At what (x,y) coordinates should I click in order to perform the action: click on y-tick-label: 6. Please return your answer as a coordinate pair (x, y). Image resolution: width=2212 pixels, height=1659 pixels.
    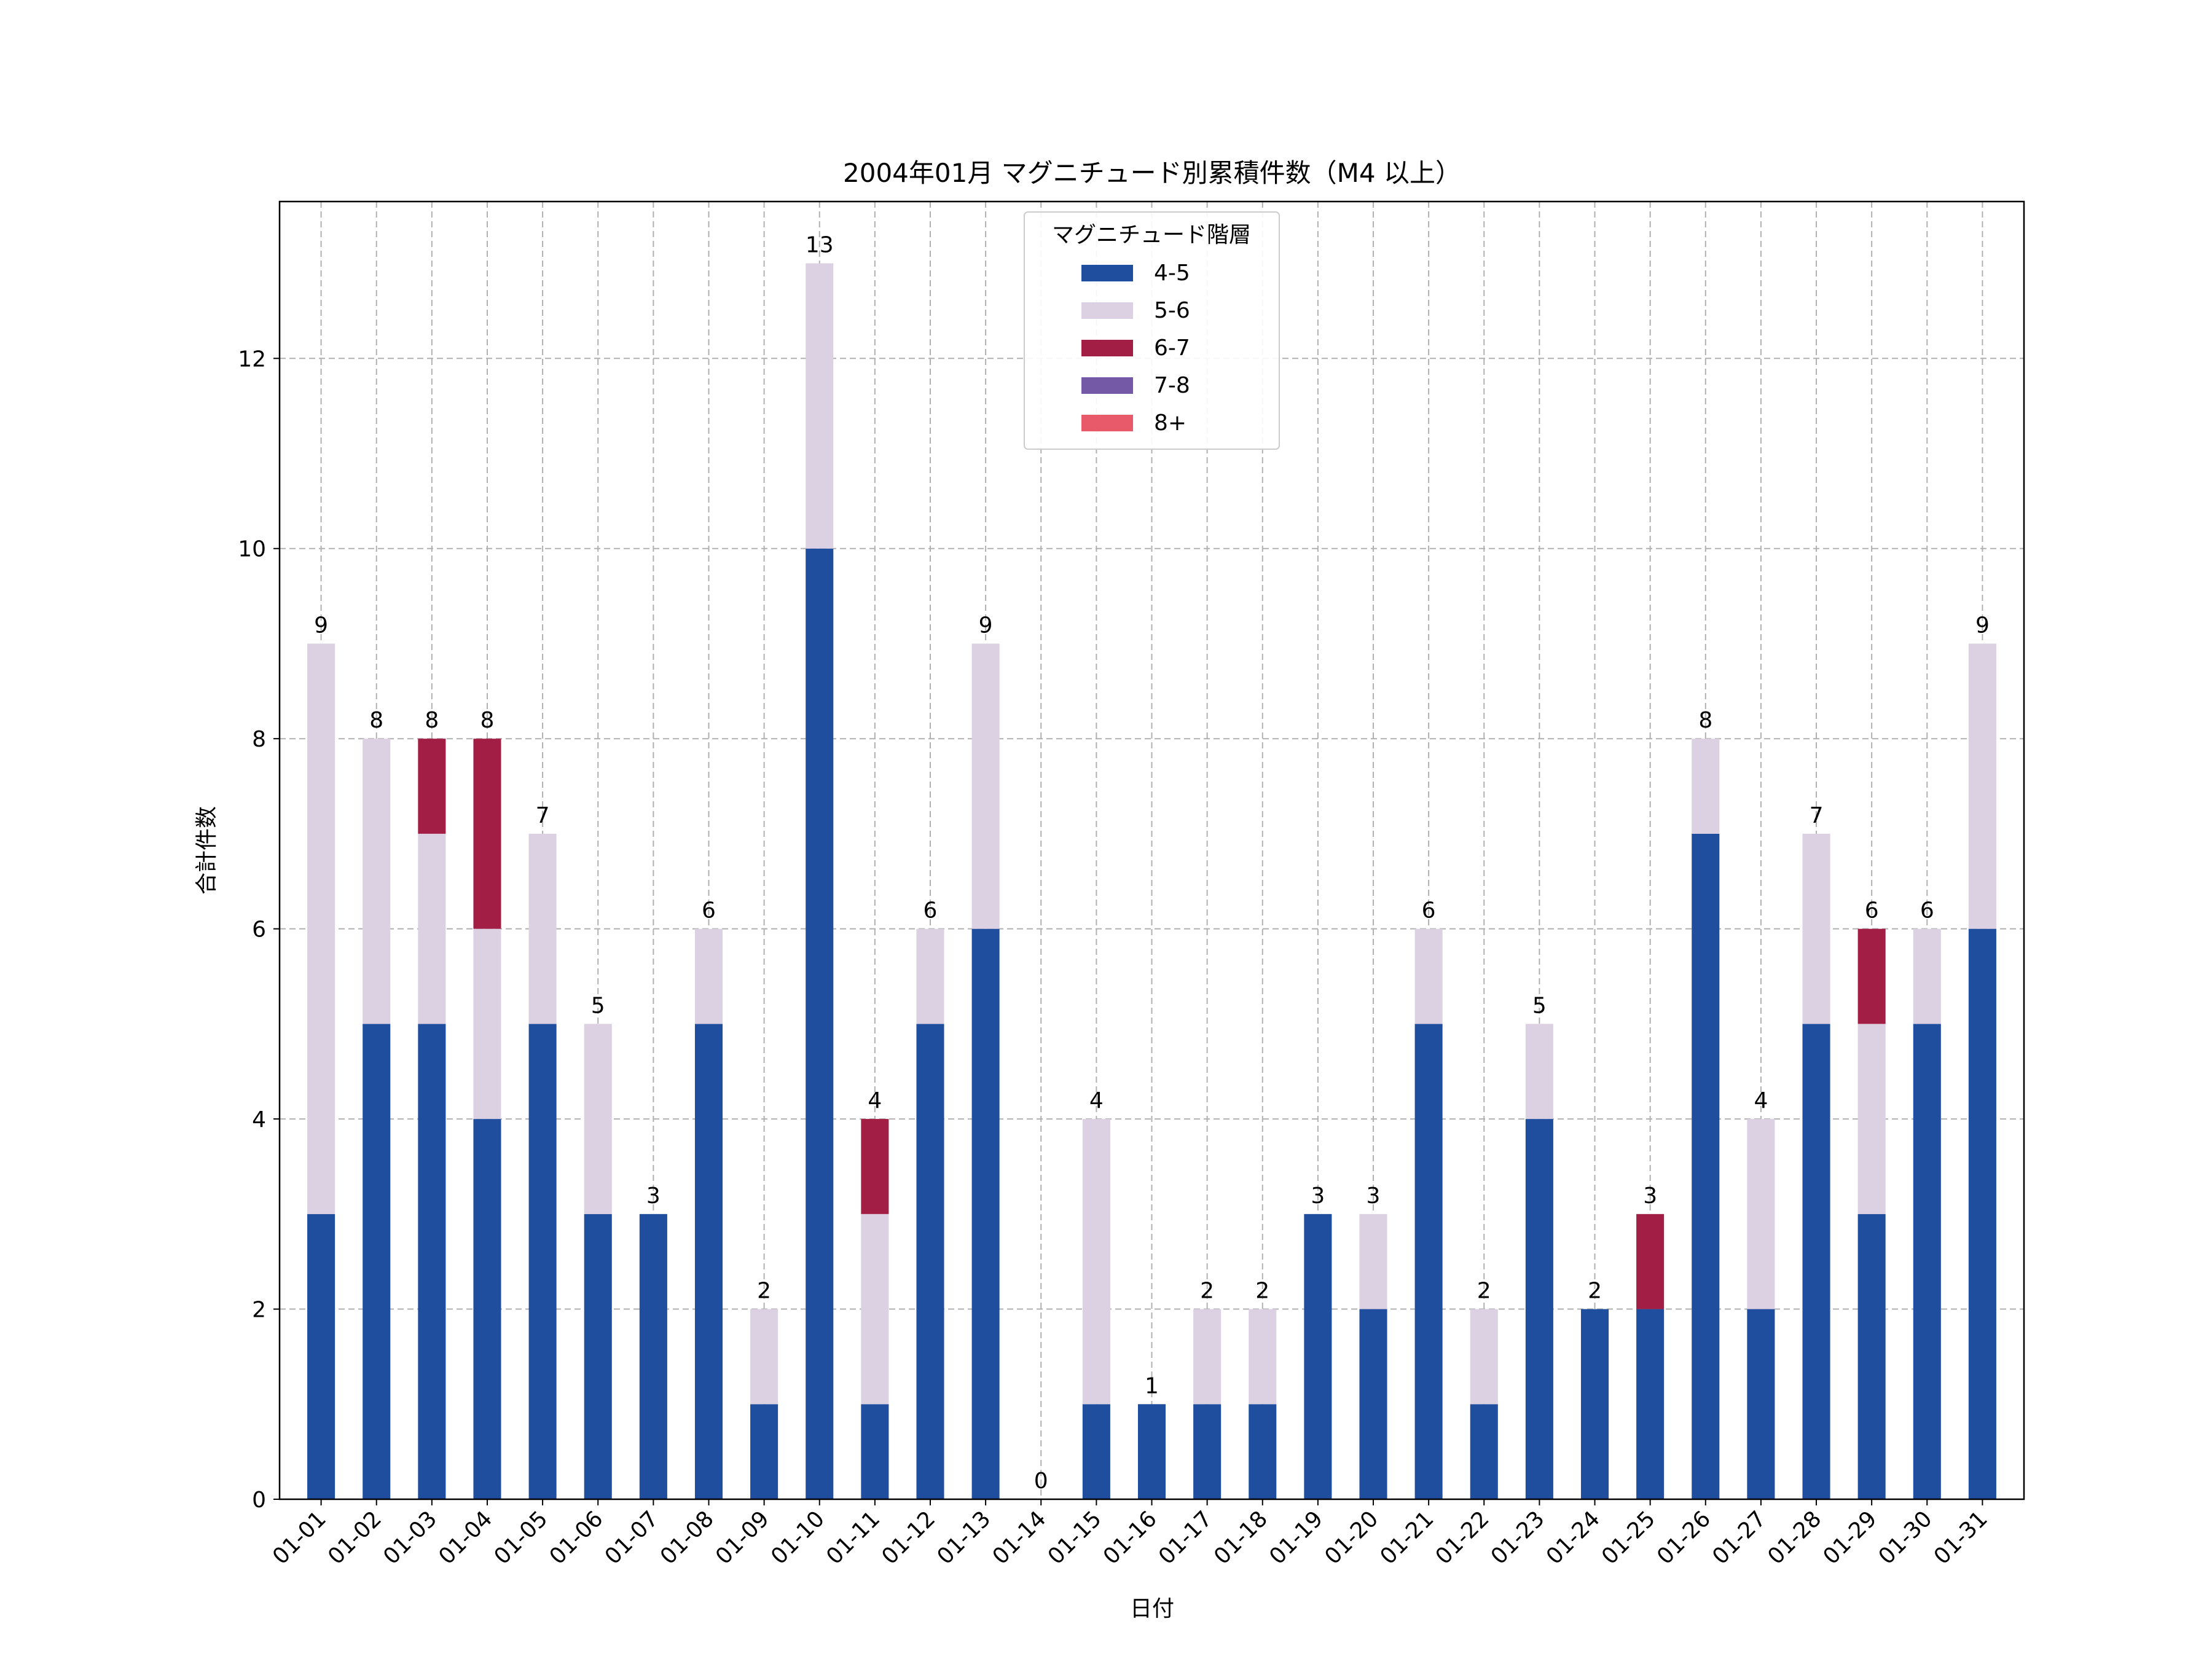
    Looking at the image, I should click on (259, 930).